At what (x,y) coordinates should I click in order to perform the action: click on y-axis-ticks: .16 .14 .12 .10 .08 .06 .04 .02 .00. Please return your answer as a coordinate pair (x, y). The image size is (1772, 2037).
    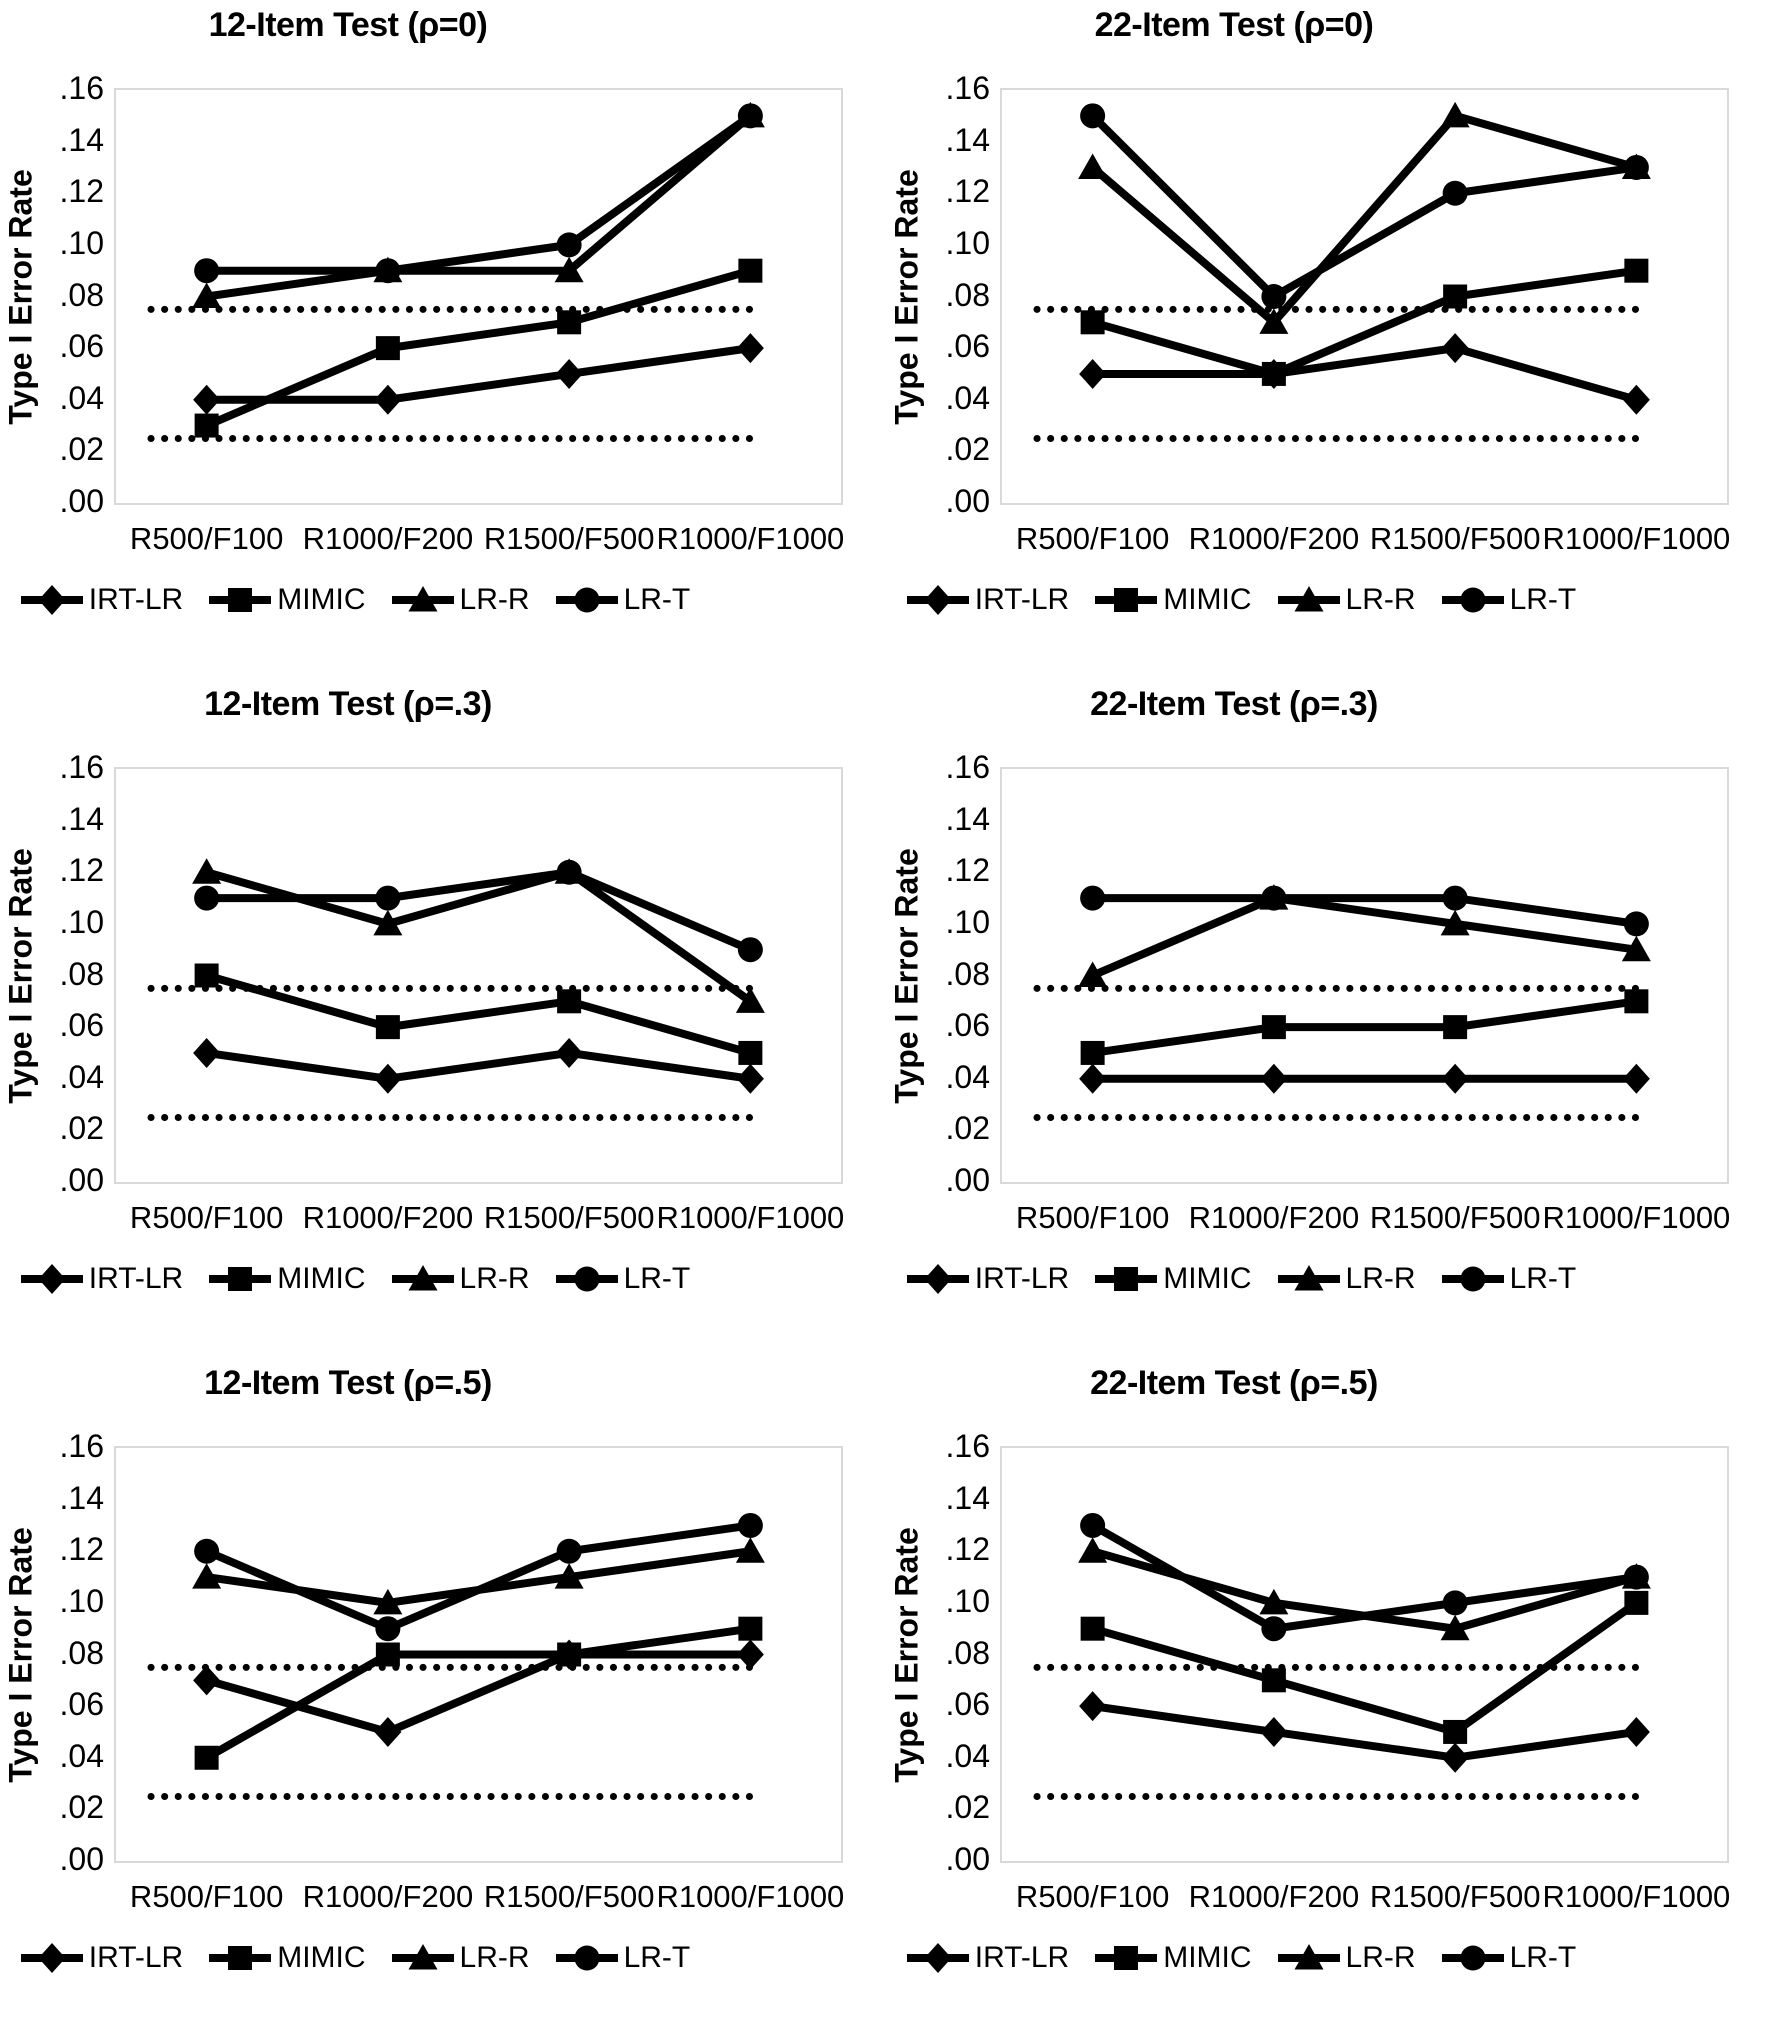
    Looking at the image, I should click on (961, 973).